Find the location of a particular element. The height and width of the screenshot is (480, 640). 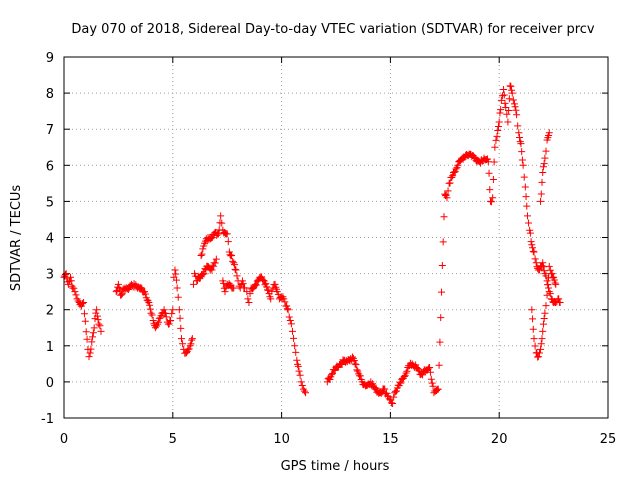

y-tick-label: 1 is located at coordinates (50, 347).